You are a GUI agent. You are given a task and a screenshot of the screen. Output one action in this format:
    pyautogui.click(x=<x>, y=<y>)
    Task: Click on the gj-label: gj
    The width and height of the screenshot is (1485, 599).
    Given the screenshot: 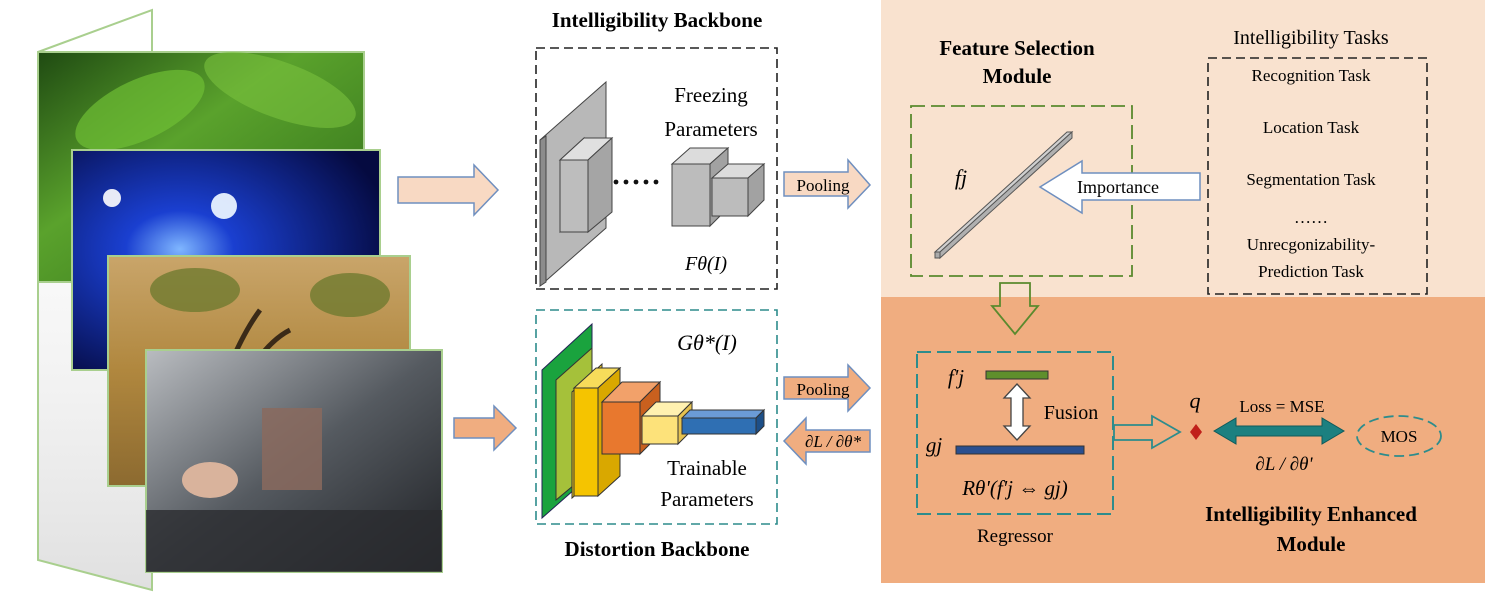 What is the action you would take?
    pyautogui.click(x=934, y=445)
    